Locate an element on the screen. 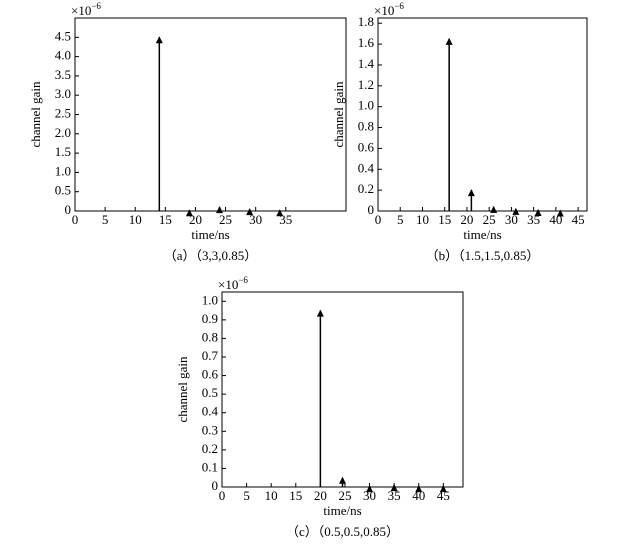  y-tick-label: 1.4 is located at coordinates (366, 63).